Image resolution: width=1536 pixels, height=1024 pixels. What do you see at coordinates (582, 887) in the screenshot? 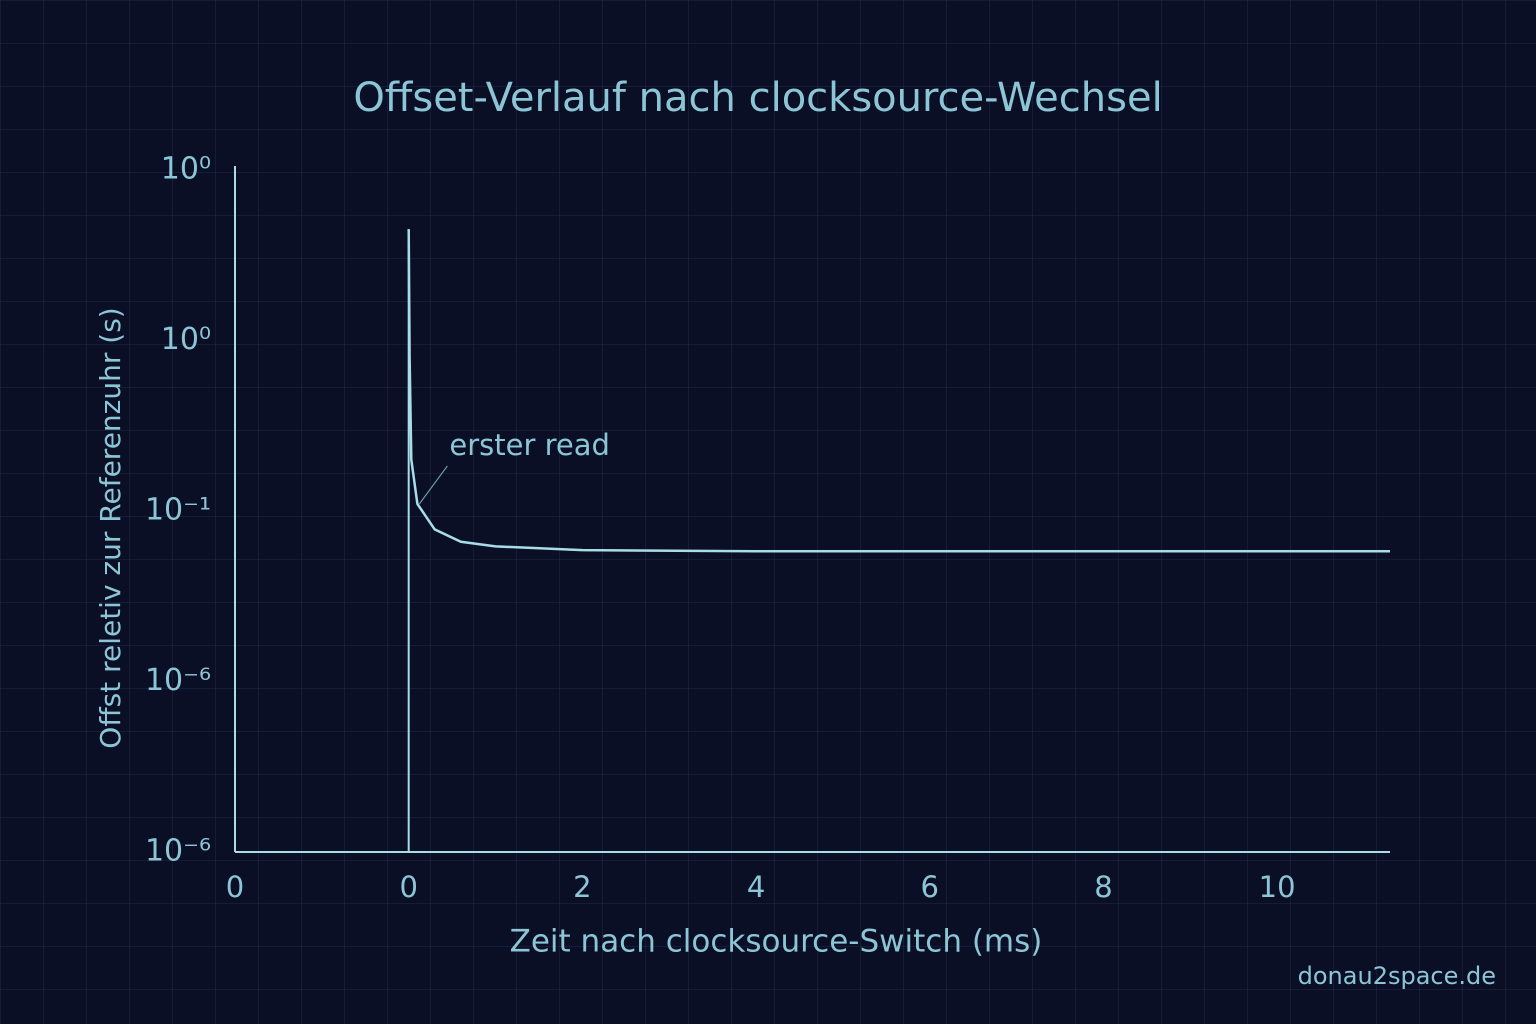
I see `x-tick-label: 2` at bounding box center [582, 887].